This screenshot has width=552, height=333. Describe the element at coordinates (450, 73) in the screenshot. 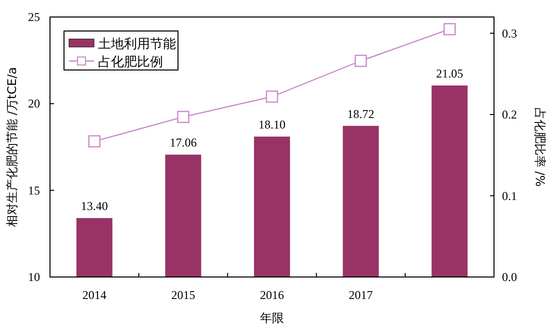

I see `data-label: 21.05` at that location.